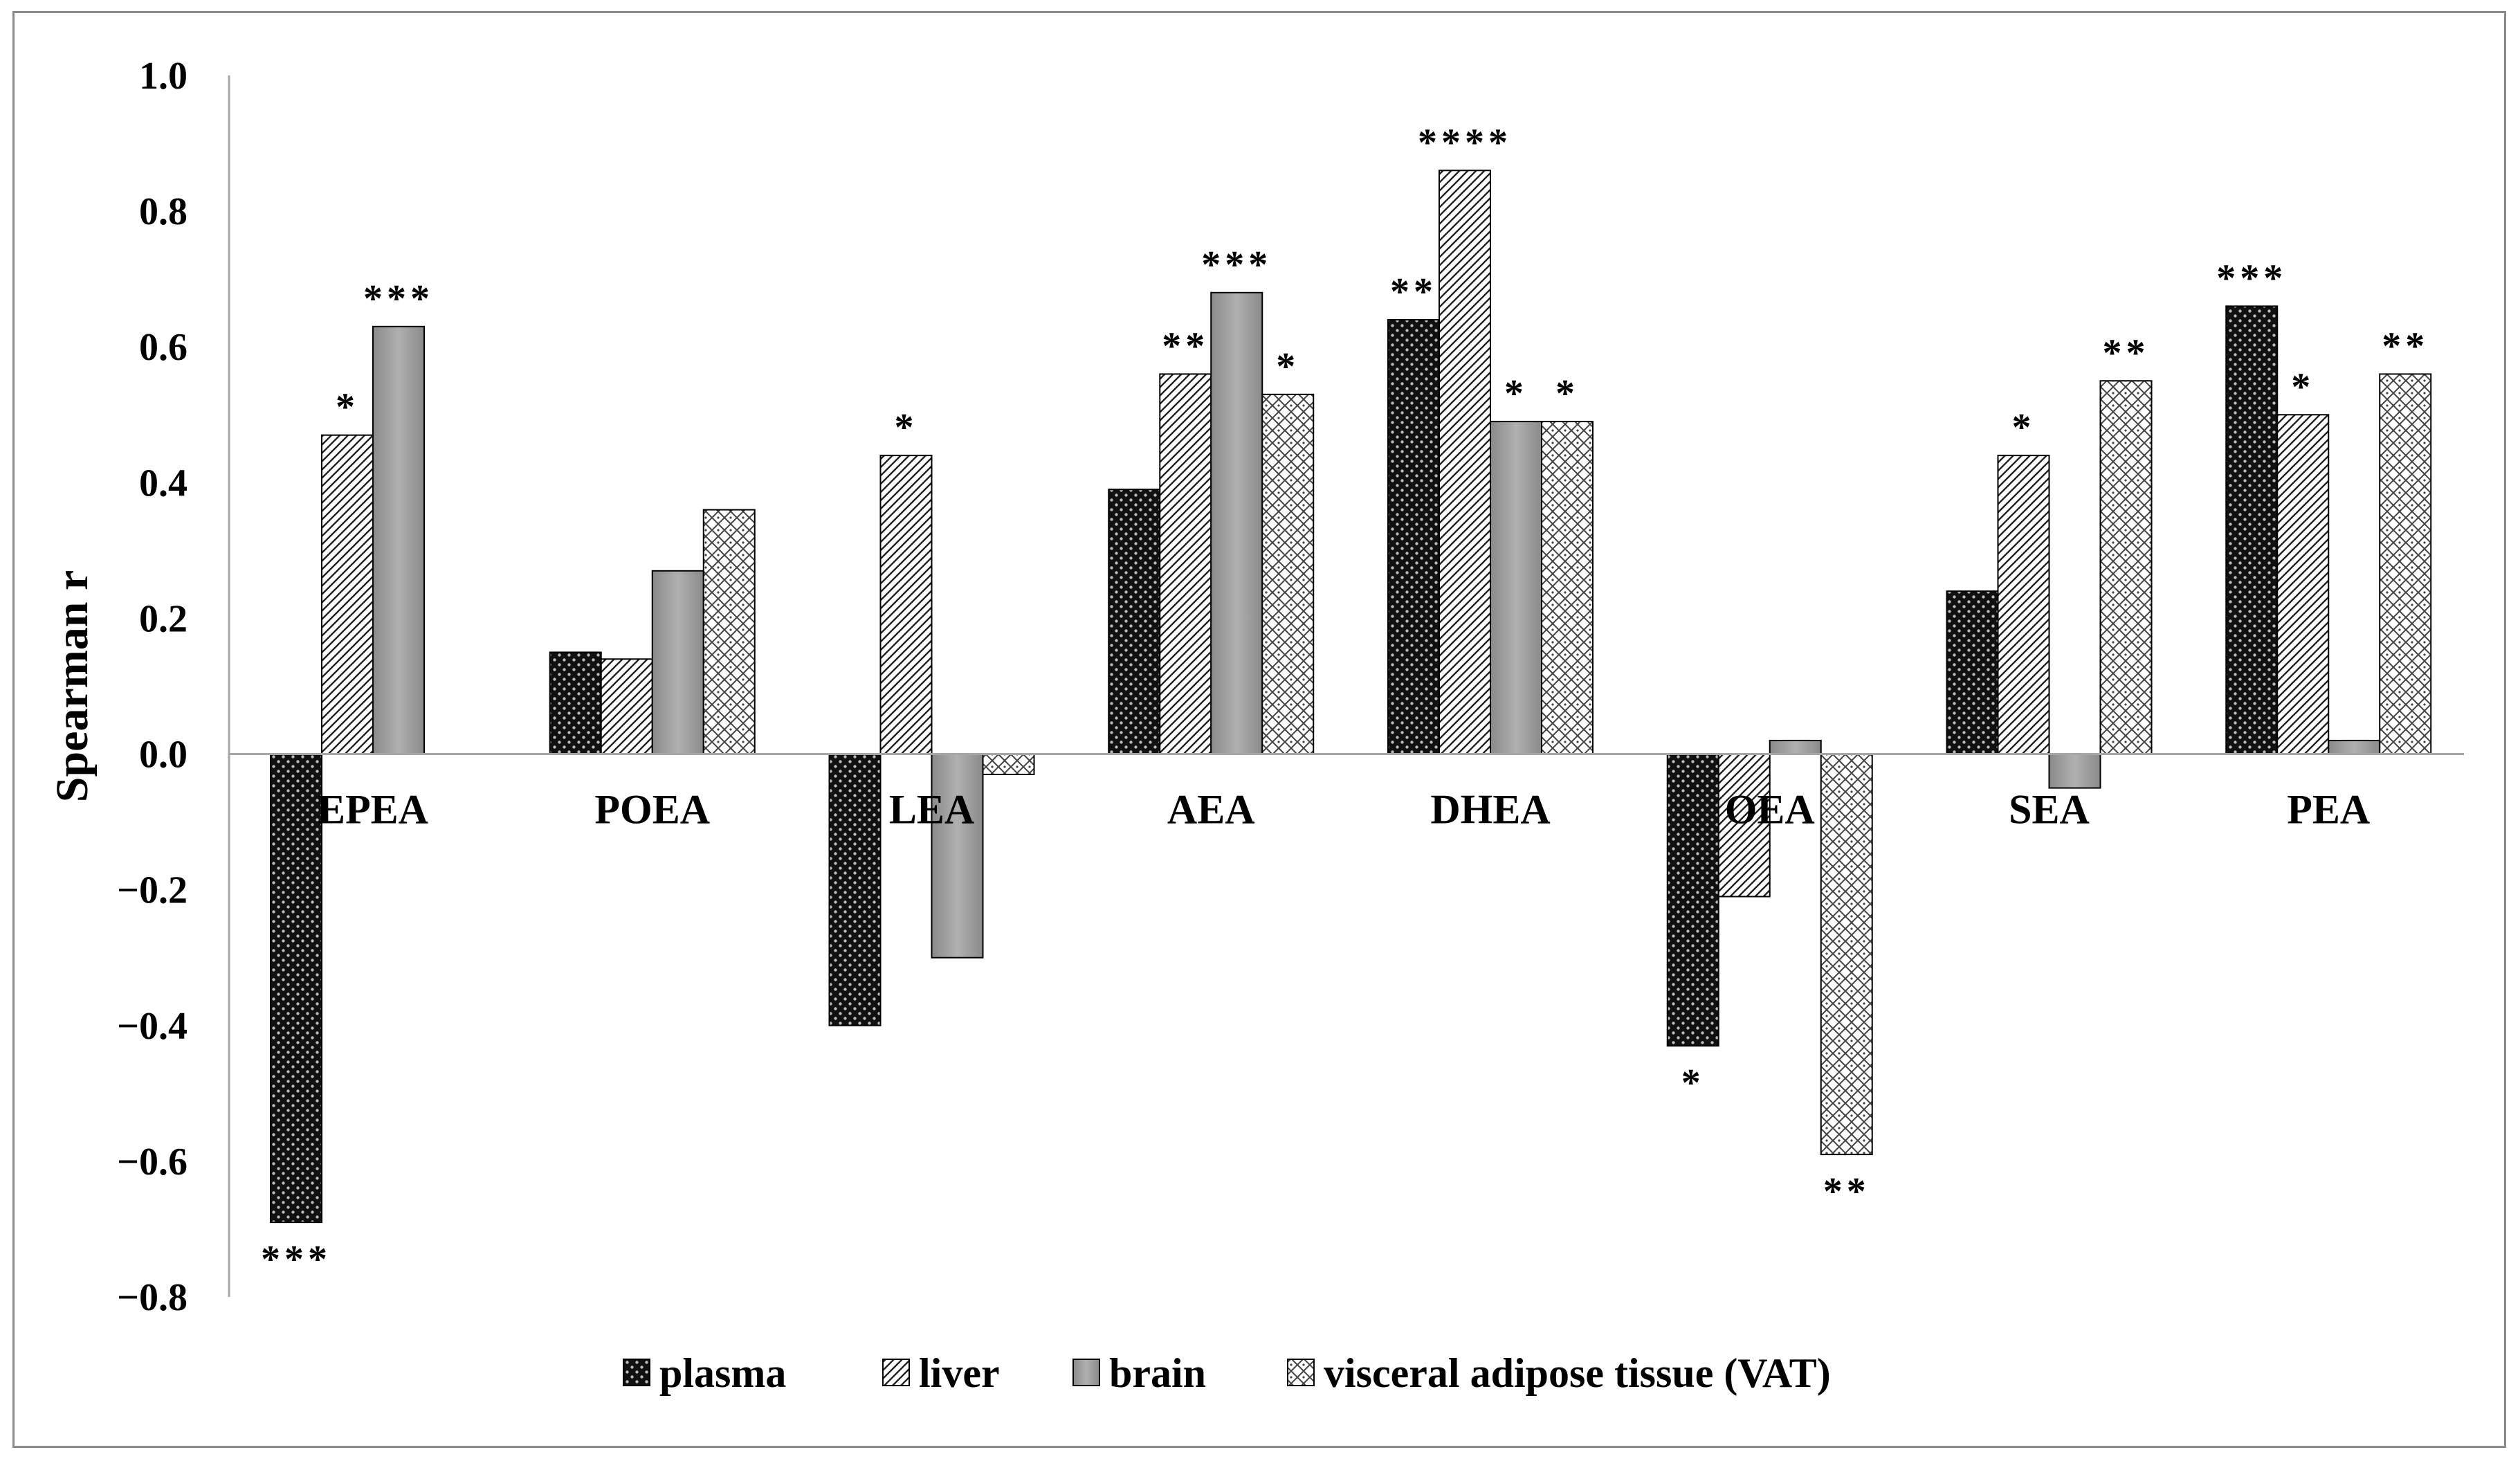 This screenshot has height=1461, width=2520. I want to click on y-tick-label: −0.4, so click(152, 1026).